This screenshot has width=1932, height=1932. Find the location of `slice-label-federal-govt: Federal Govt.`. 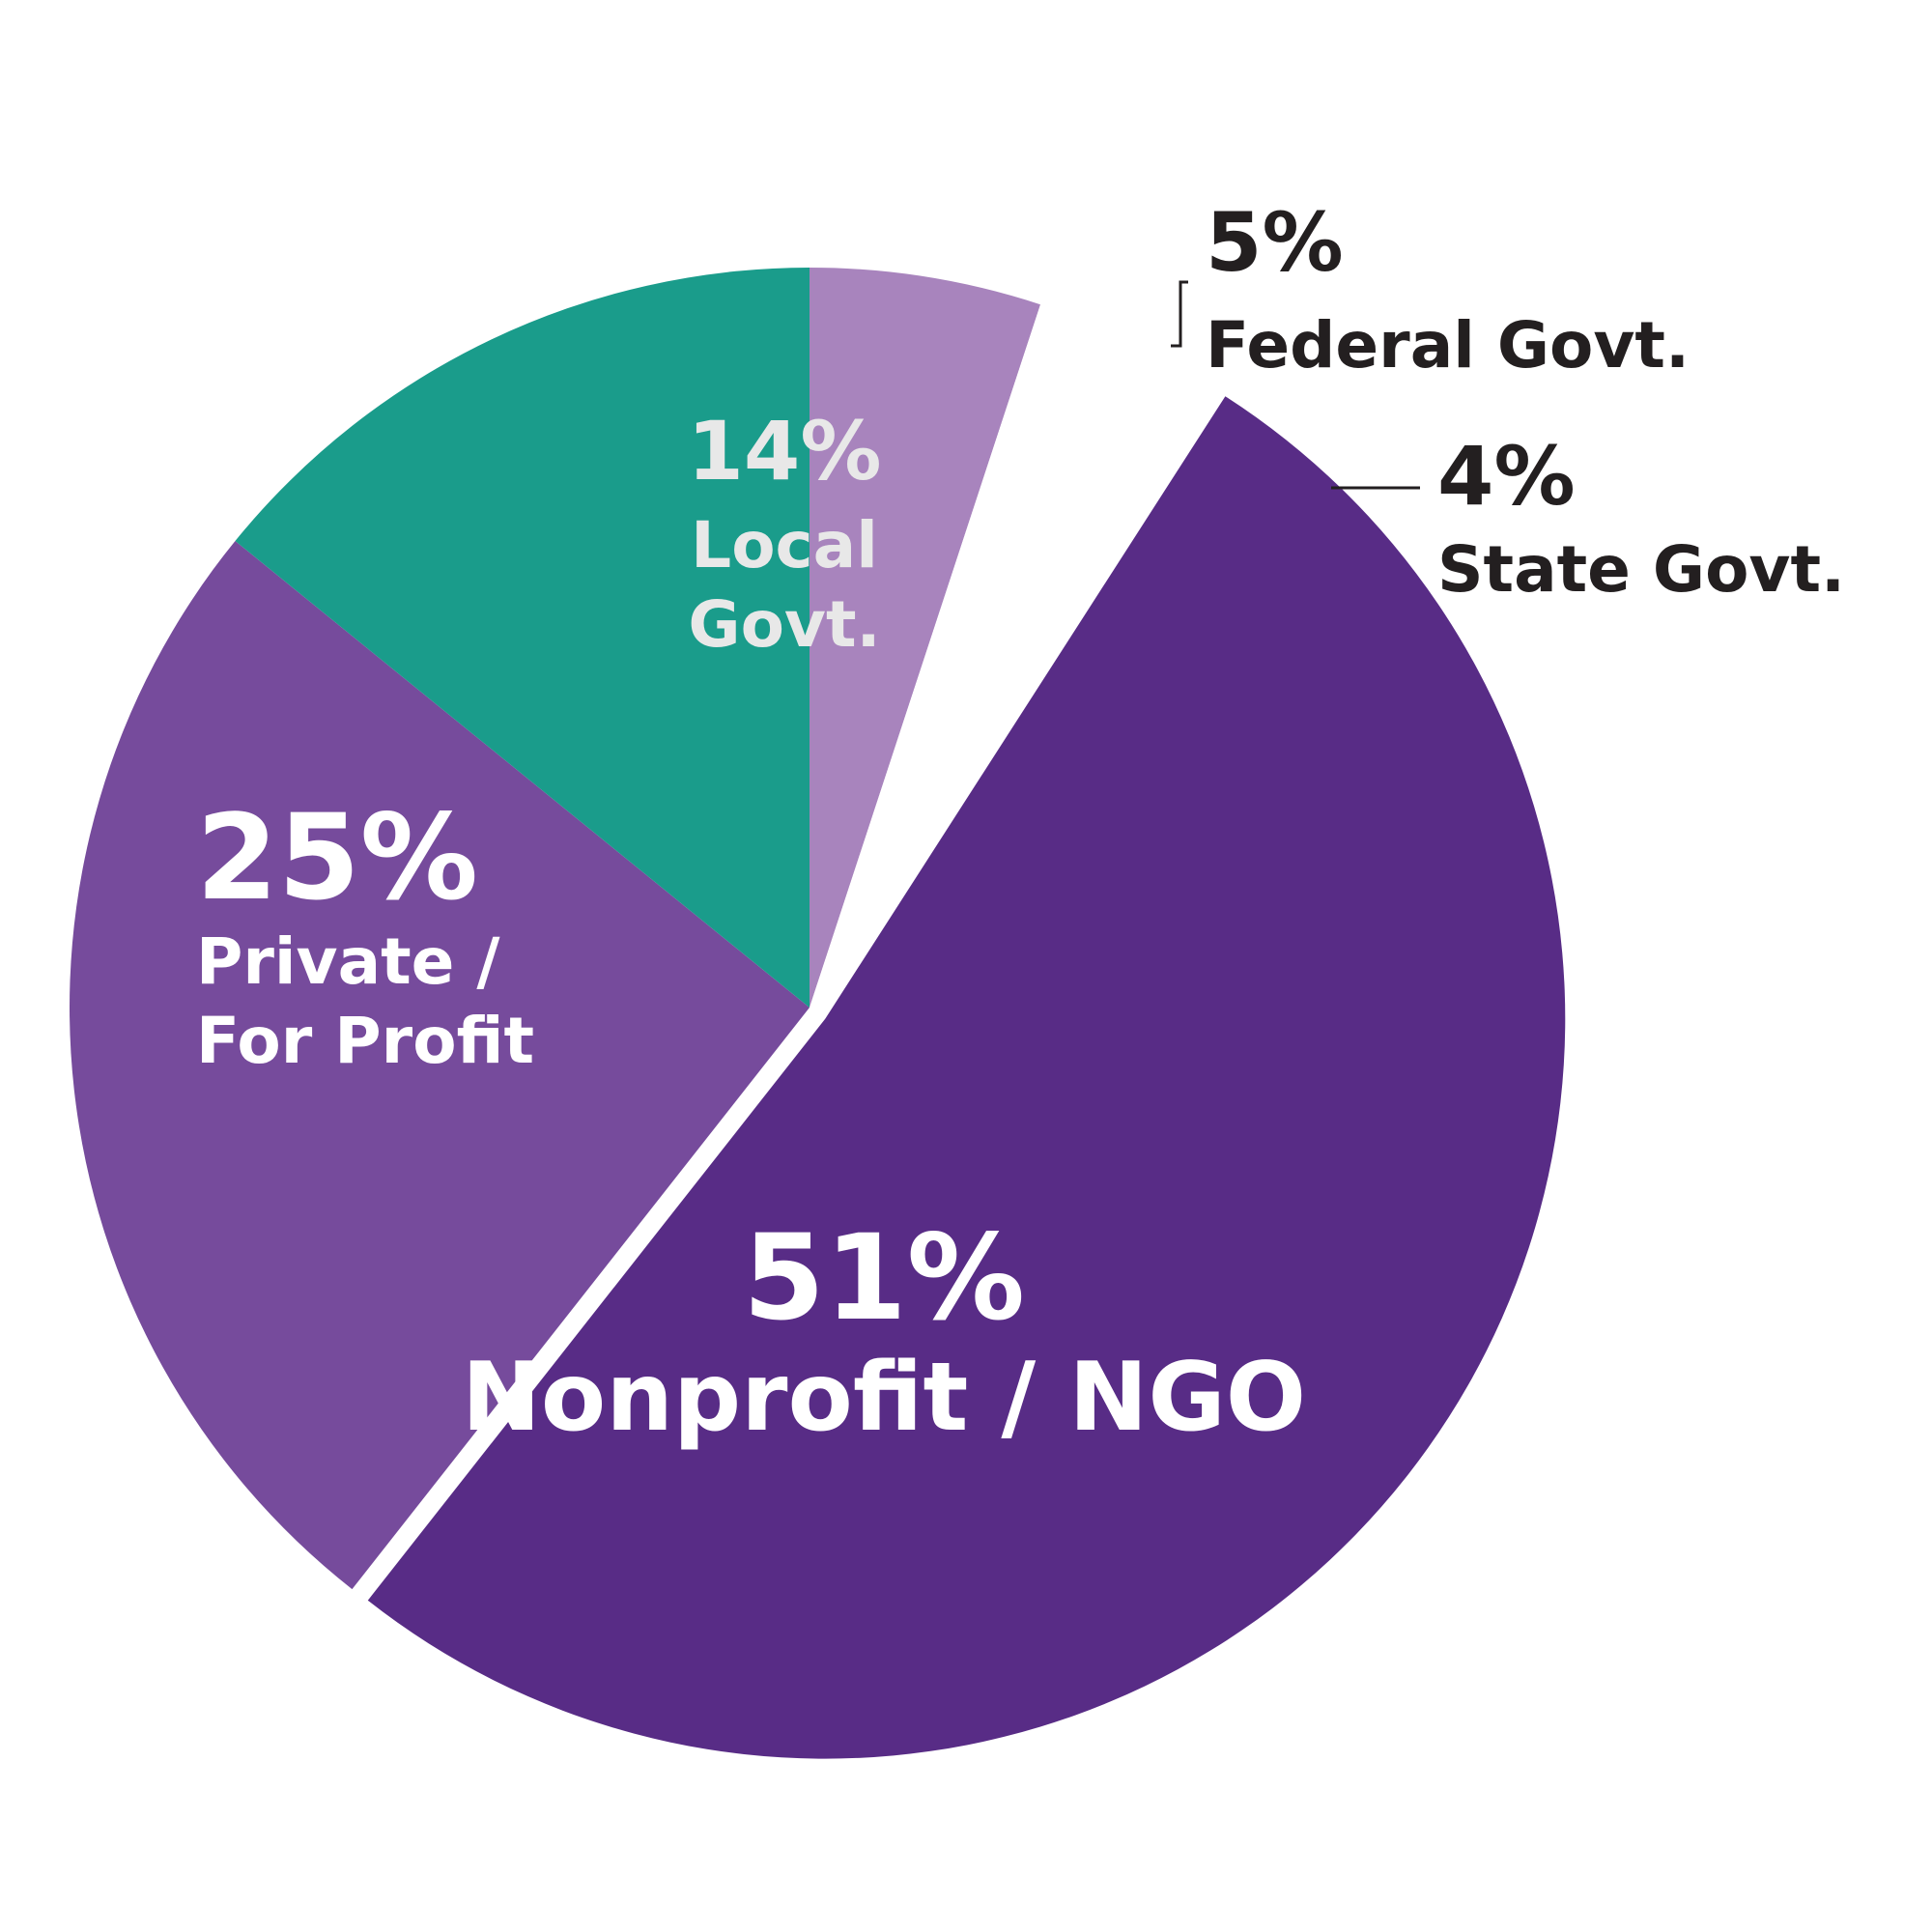

slice-label-federal-govt: Federal Govt. is located at coordinates (1448, 345).